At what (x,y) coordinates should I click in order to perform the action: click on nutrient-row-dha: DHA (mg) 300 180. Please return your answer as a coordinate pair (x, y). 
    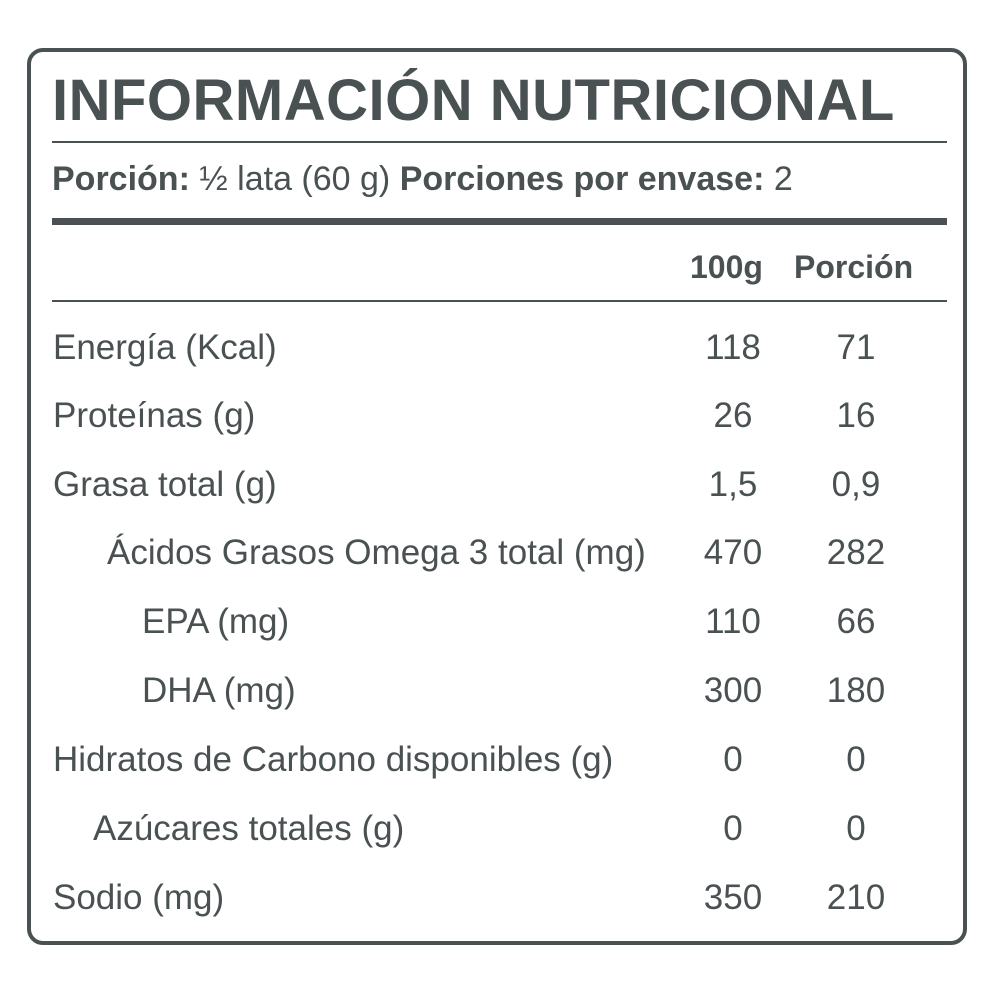
    Looking at the image, I should click on (500, 691).